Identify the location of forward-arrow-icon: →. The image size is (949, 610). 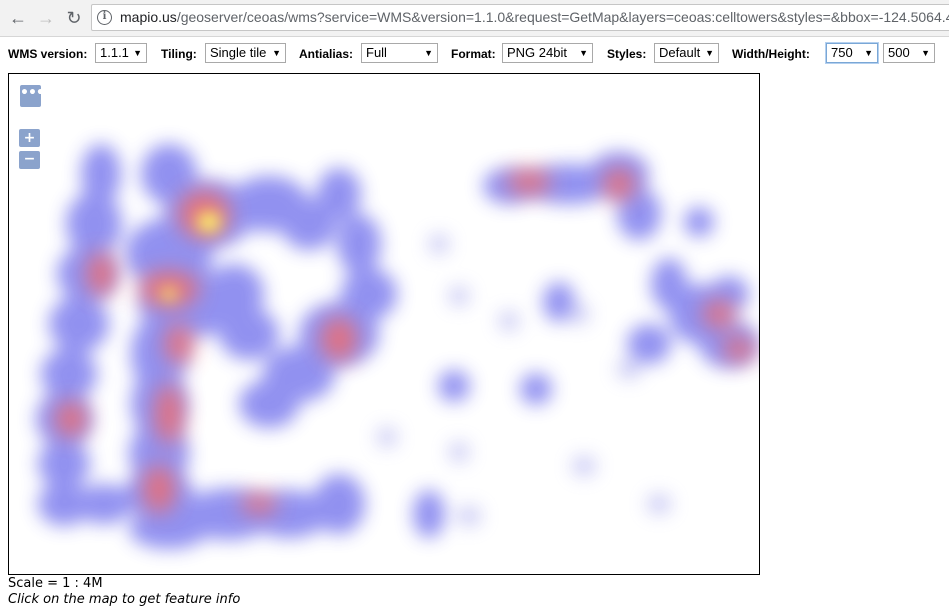
(46, 18).